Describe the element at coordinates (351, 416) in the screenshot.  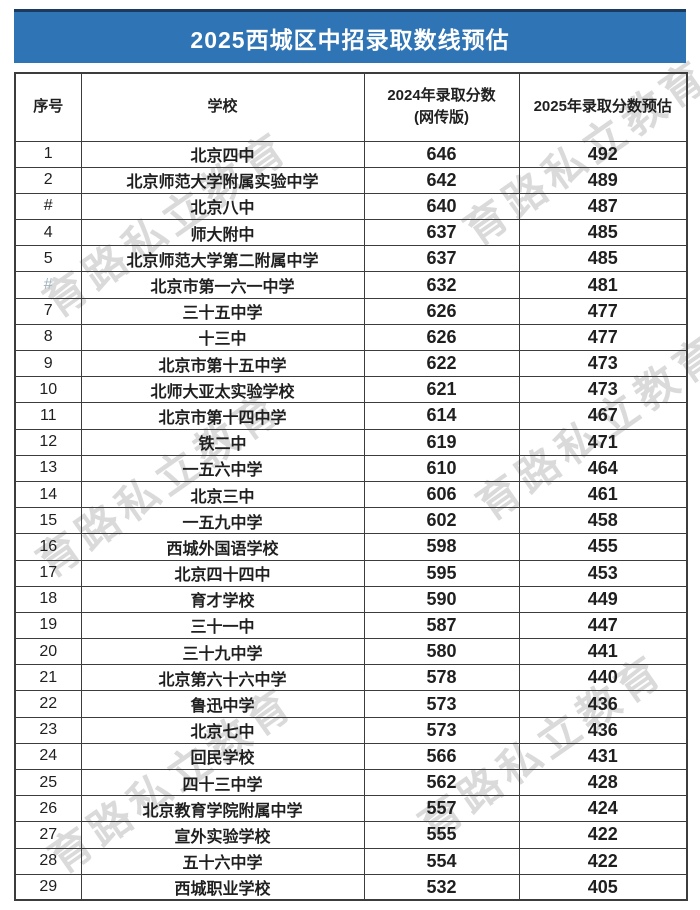
I see `table-row: 11 北京市第十四中学 614 467` at that location.